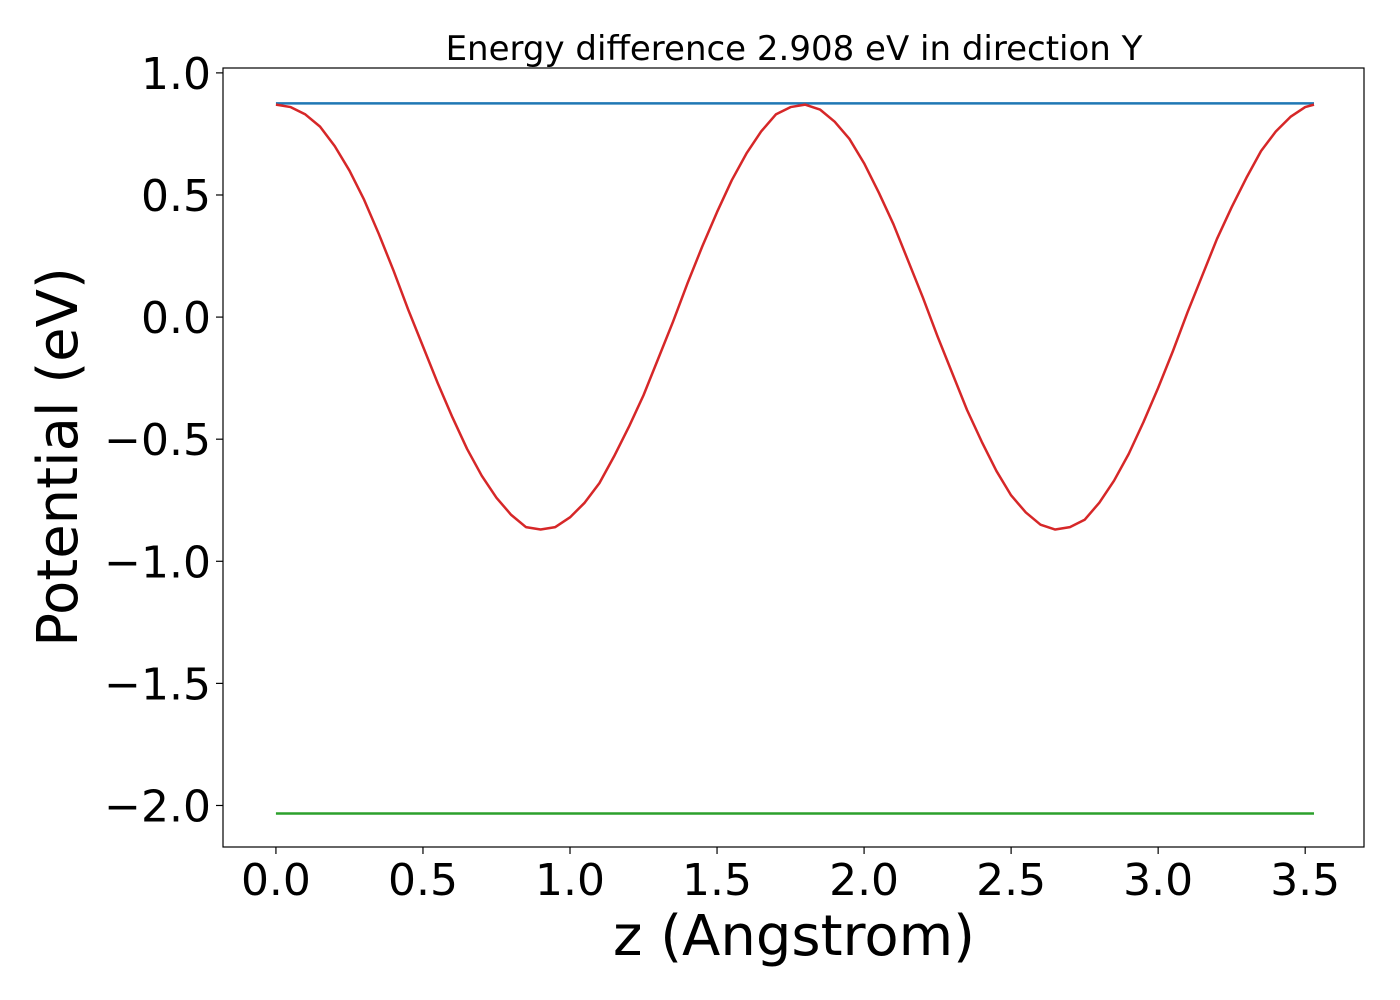 The height and width of the screenshot is (1000, 1400). What do you see at coordinates (157, 806) in the screenshot?
I see `y-tick-label: −2.0` at bounding box center [157, 806].